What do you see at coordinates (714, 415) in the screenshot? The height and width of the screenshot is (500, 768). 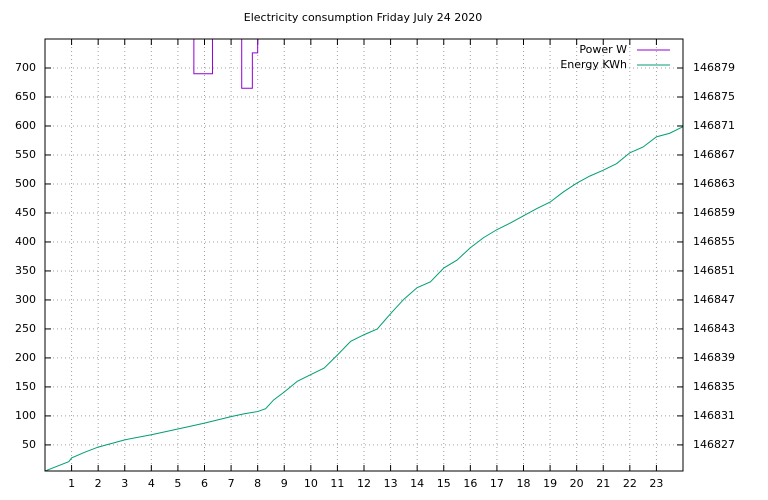 I see `y2-tick-label: 146831` at bounding box center [714, 415].